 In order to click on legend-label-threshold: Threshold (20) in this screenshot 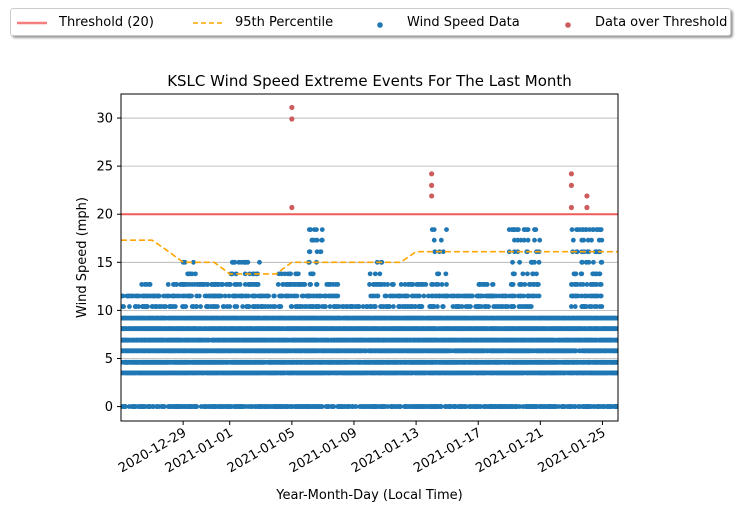, I will do `click(106, 22)`.